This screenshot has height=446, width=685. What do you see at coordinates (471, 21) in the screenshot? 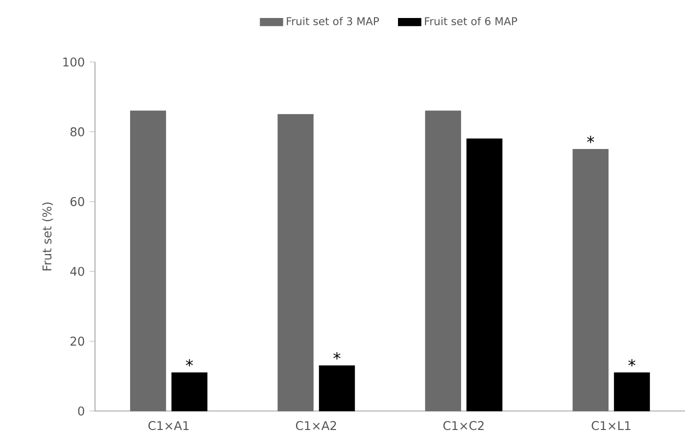
I see `legend-label: Fruit set of 6 MAP` at bounding box center [471, 21].